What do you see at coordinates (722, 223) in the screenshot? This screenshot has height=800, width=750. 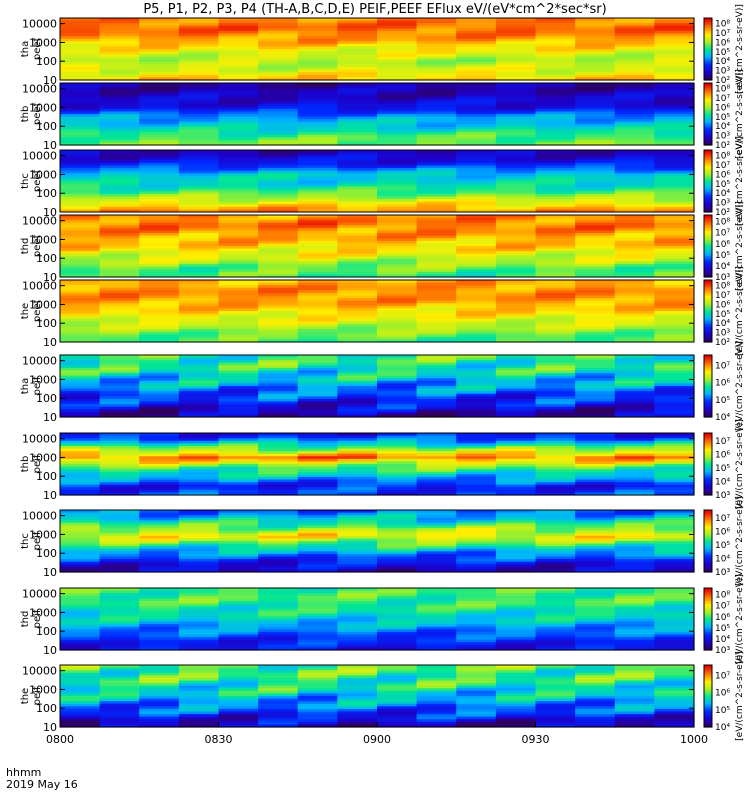 I see `colorbar-tick-label: 10⁸` at bounding box center [722, 223].